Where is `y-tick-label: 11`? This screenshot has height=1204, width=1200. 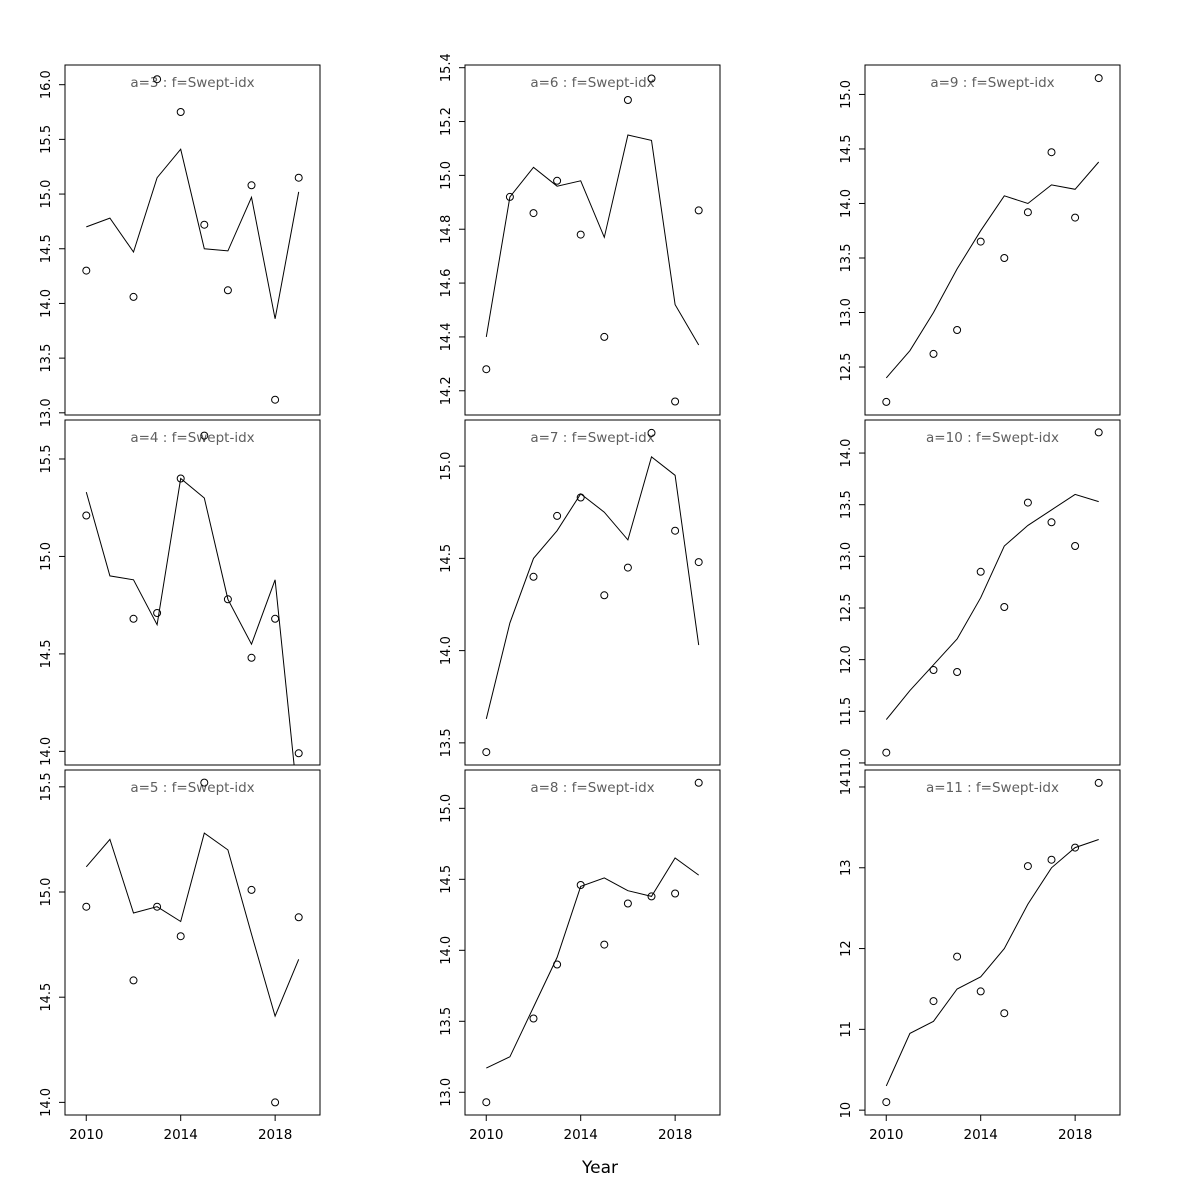 y-tick-label: 11 is located at coordinates (846, 1029).